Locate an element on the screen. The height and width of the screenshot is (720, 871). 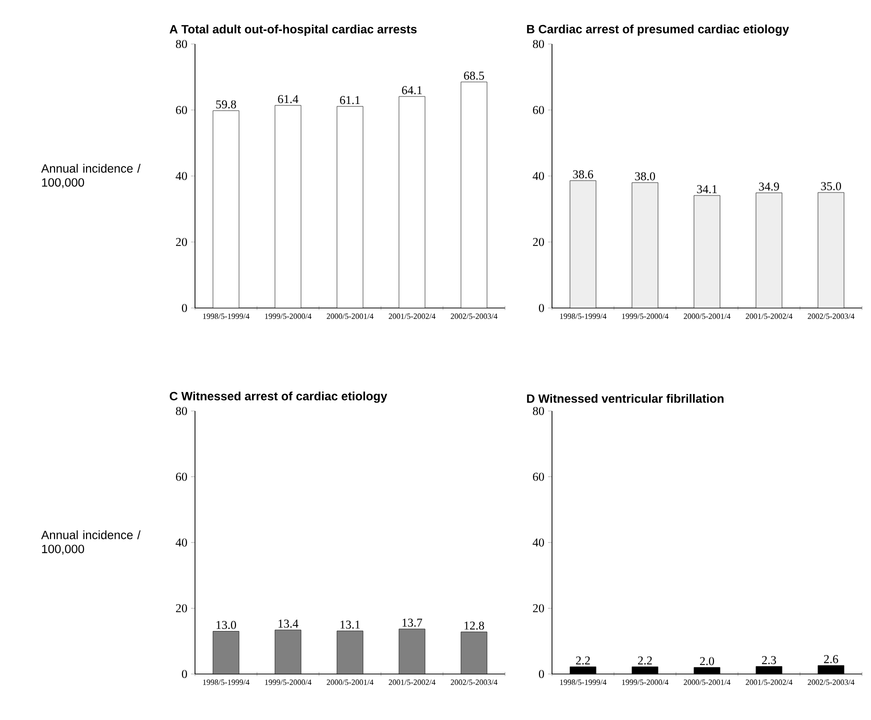
data-label: 34.9 is located at coordinates (769, 186).